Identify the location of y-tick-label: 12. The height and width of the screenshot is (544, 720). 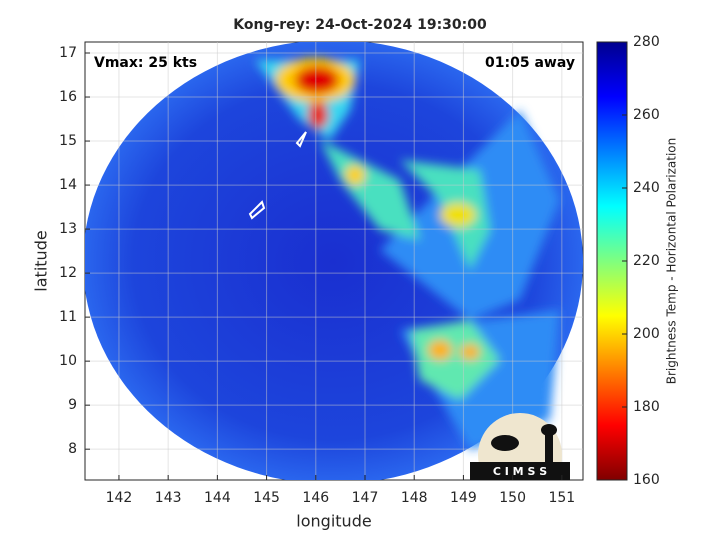
(68, 273).